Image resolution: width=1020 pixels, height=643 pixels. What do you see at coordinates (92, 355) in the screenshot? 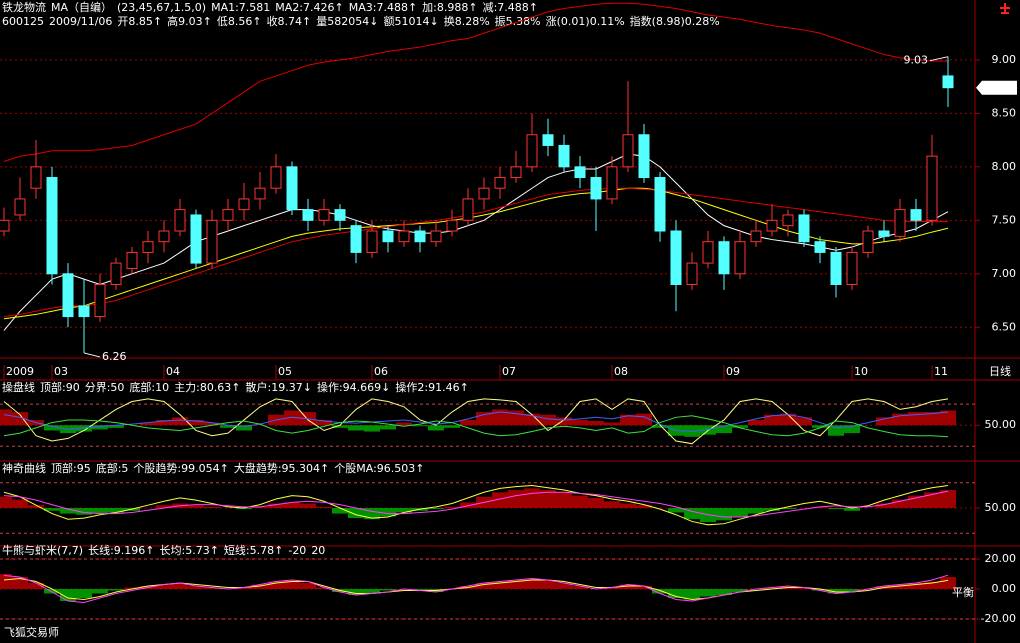
I see `low-leader` at bounding box center [92, 355].